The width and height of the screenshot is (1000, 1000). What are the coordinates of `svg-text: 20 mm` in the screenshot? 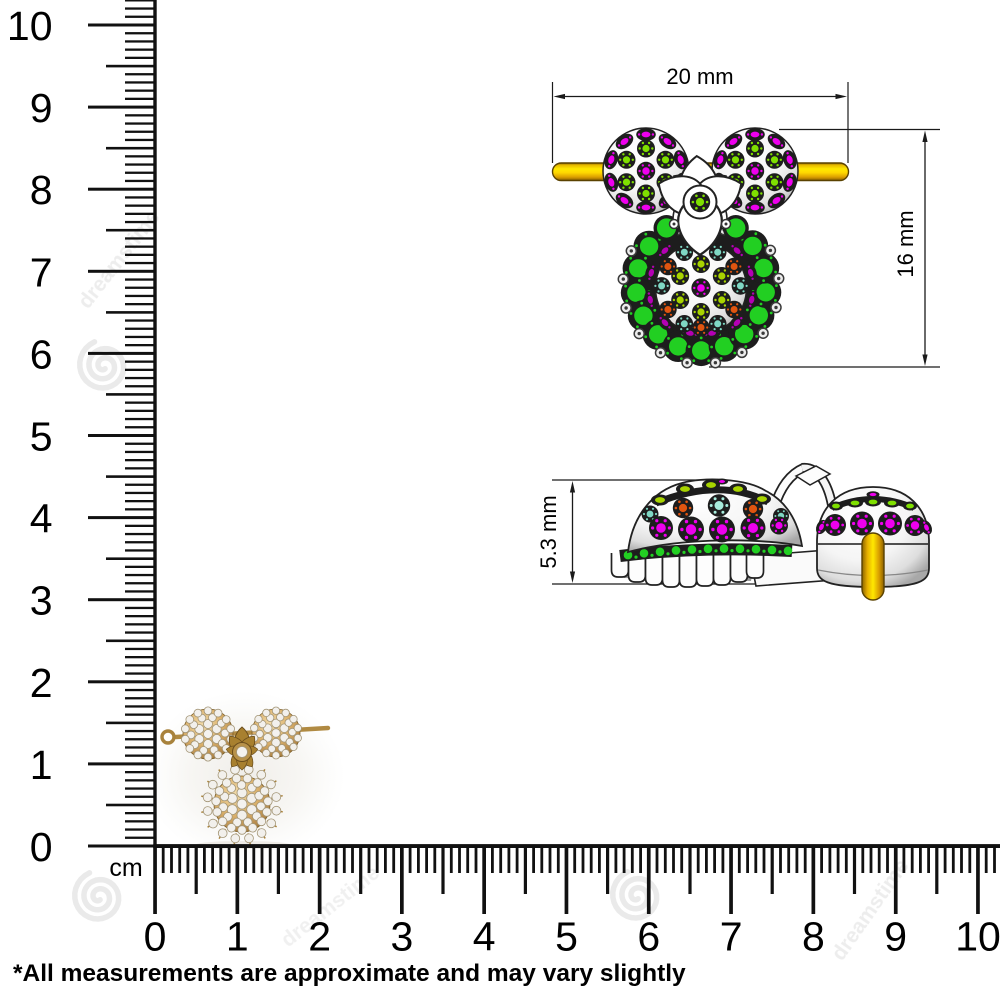 It's located at (699, 76).